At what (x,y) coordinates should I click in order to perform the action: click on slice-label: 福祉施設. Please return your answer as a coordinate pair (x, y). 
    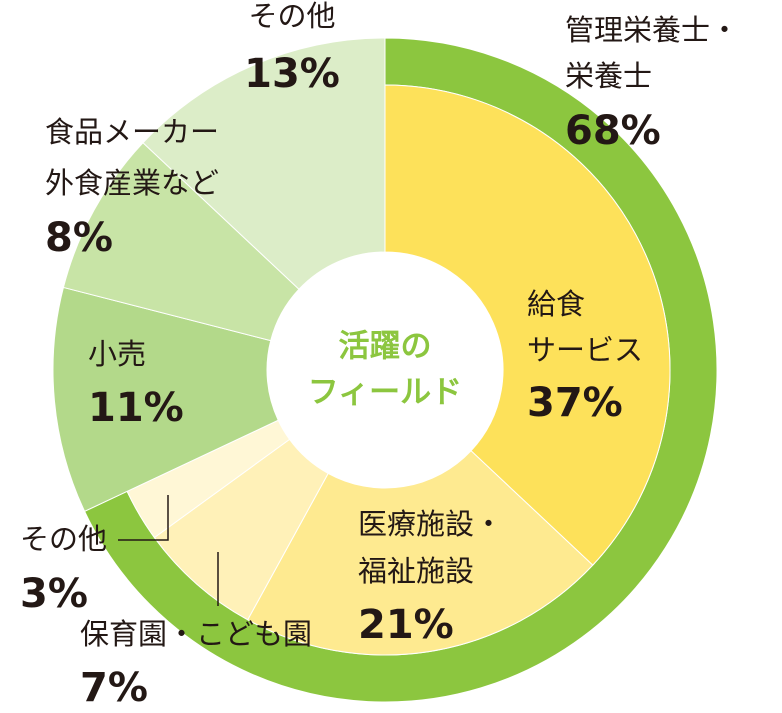
    Looking at the image, I should click on (416, 571).